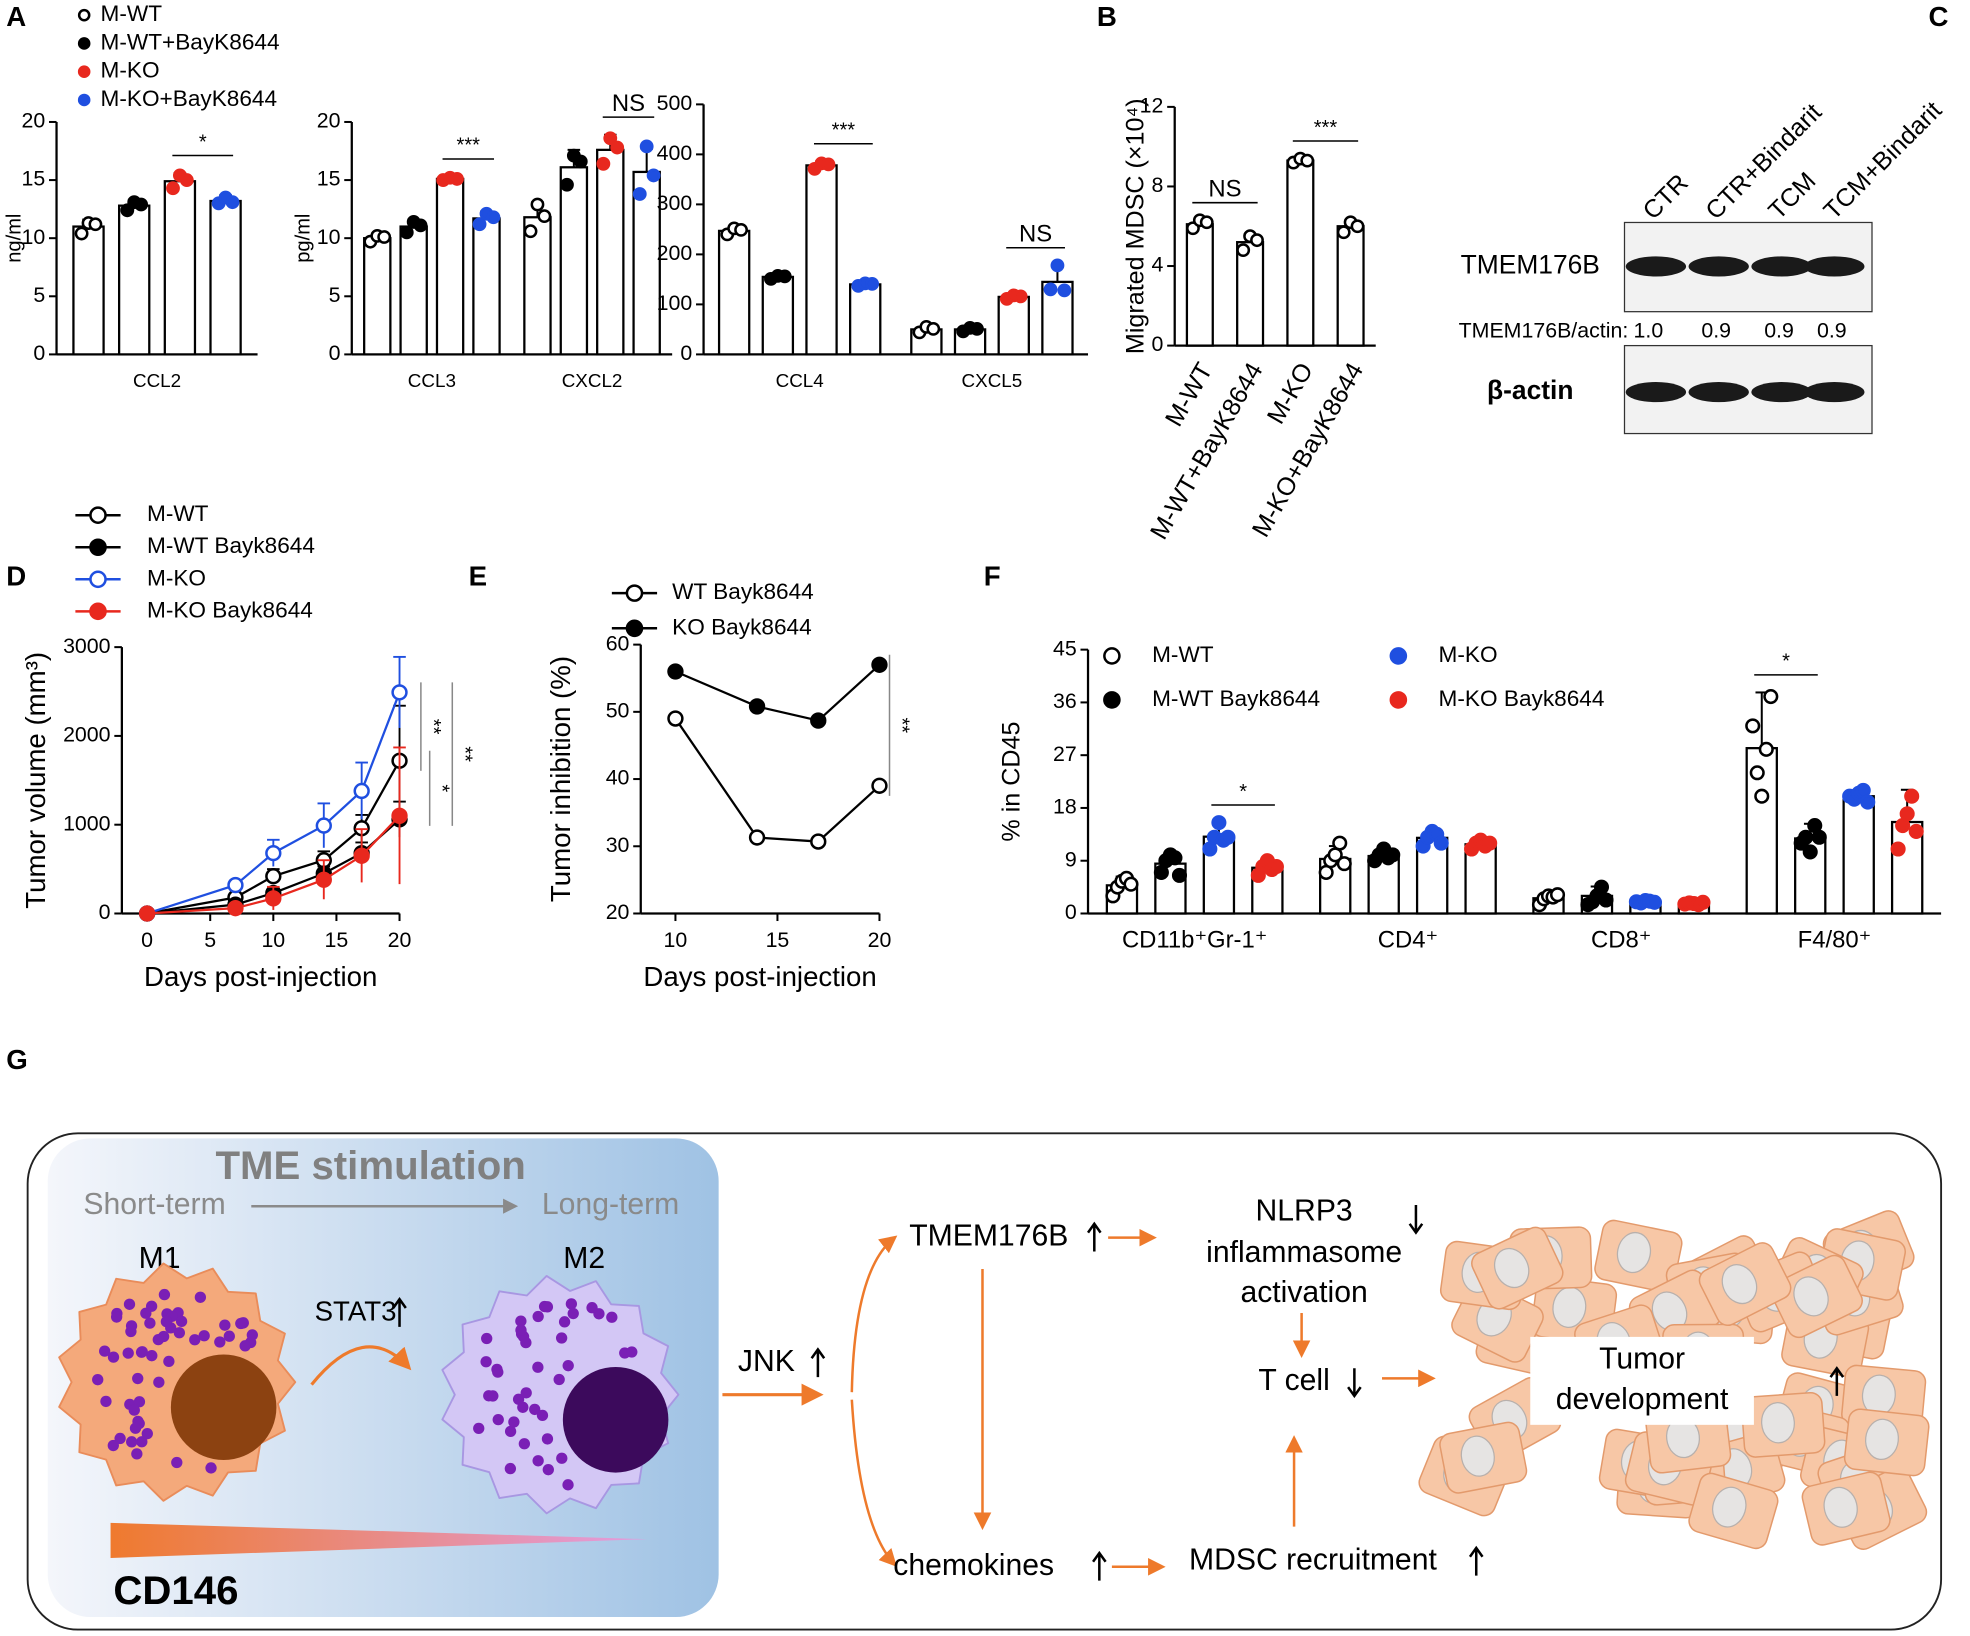  Describe the element at coordinates (1642, 1399) in the screenshot. I see `tumor-label: development` at that location.